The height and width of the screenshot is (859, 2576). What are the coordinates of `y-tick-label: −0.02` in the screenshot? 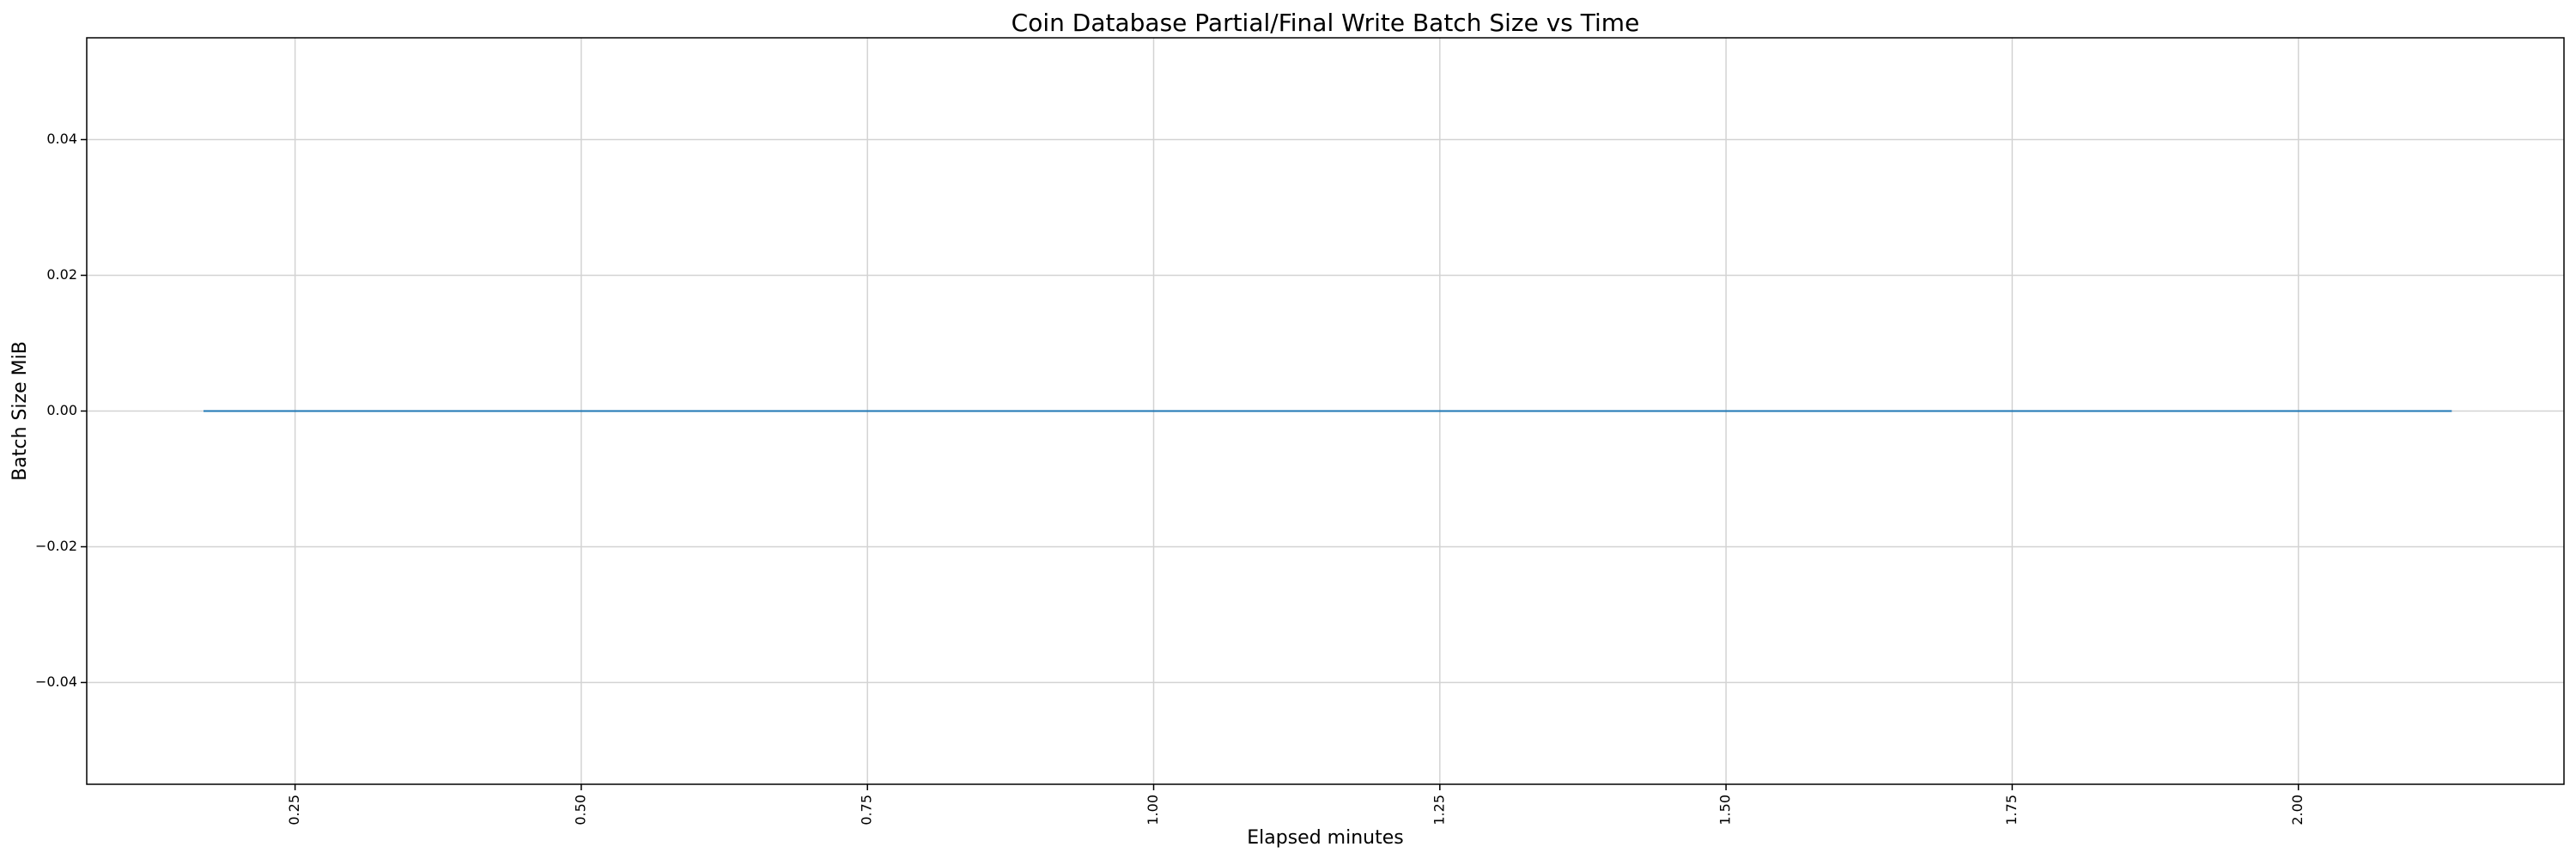 It's located at (56, 546).